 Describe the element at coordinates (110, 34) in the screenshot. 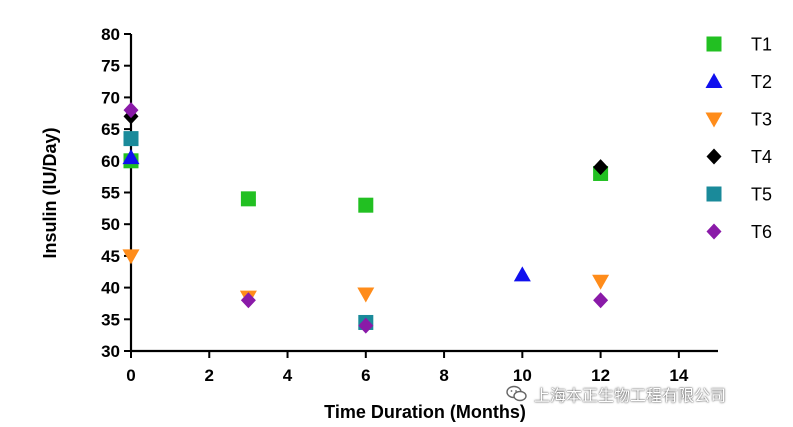

I see `y-tick-label: 80` at that location.